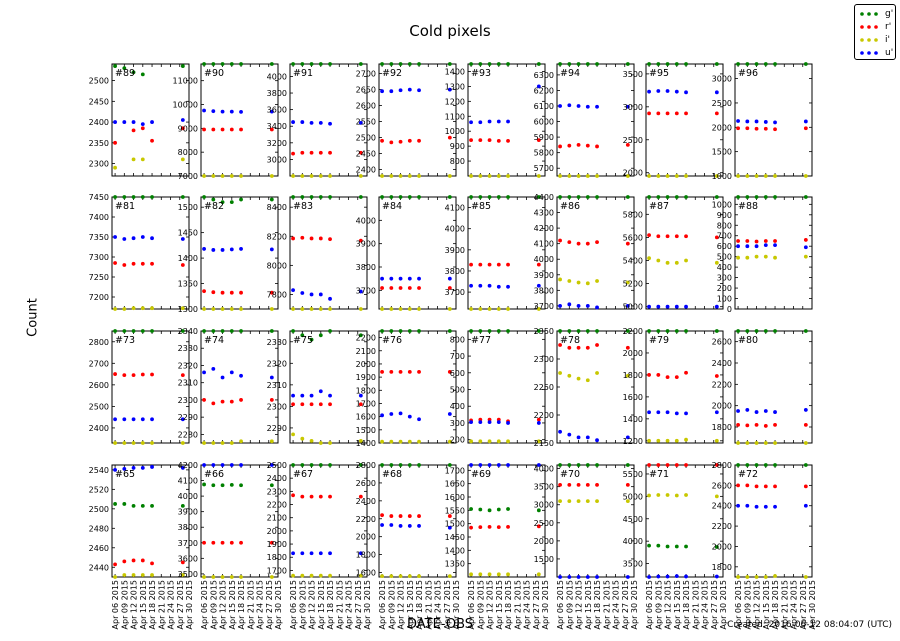 This screenshot has height=641, width=900. What do you see at coordinates (366, 403) in the screenshot?
I see `y-tick-label: 1700` at bounding box center [366, 403].